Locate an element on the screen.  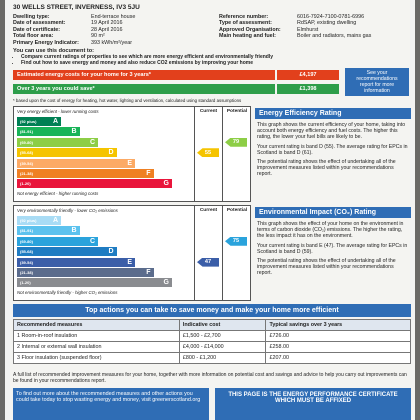
detail-row: Date of certificate: 28 April 2016 is located at coordinates (74, 30).